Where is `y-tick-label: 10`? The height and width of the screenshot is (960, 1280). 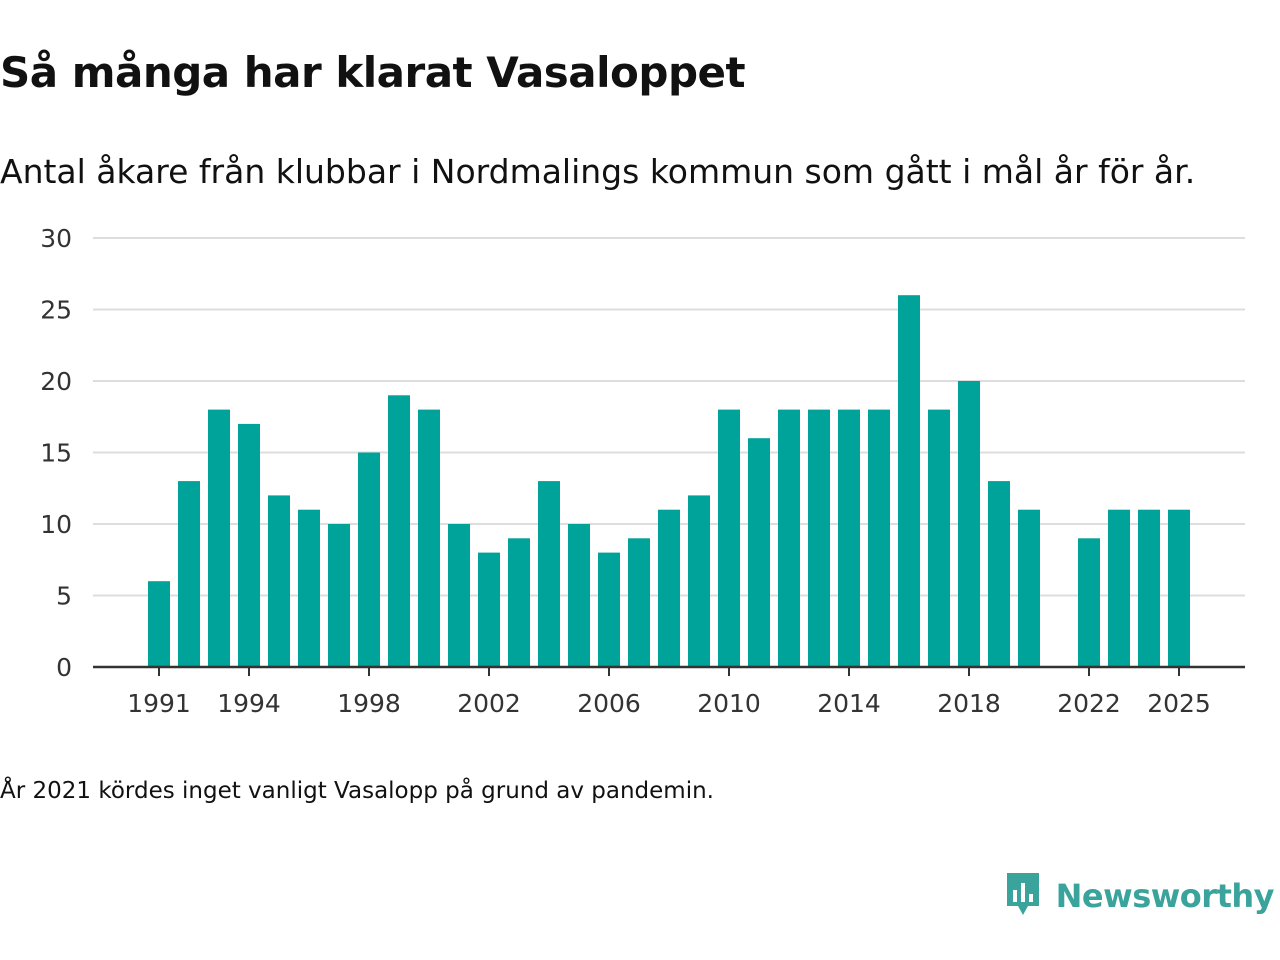 y-tick-label: 10 is located at coordinates (56, 524).